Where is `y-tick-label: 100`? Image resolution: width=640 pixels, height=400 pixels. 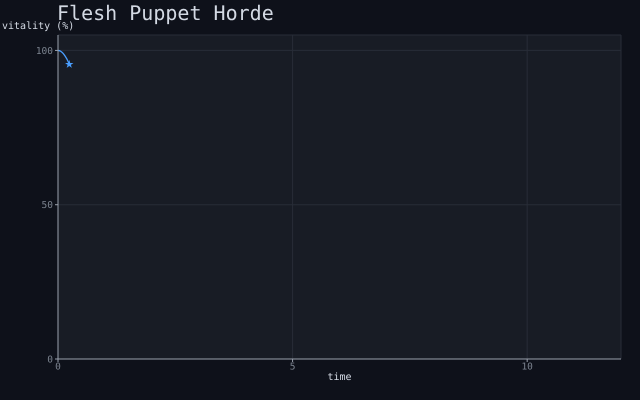 y-tick-label: 100 is located at coordinates (45, 51).